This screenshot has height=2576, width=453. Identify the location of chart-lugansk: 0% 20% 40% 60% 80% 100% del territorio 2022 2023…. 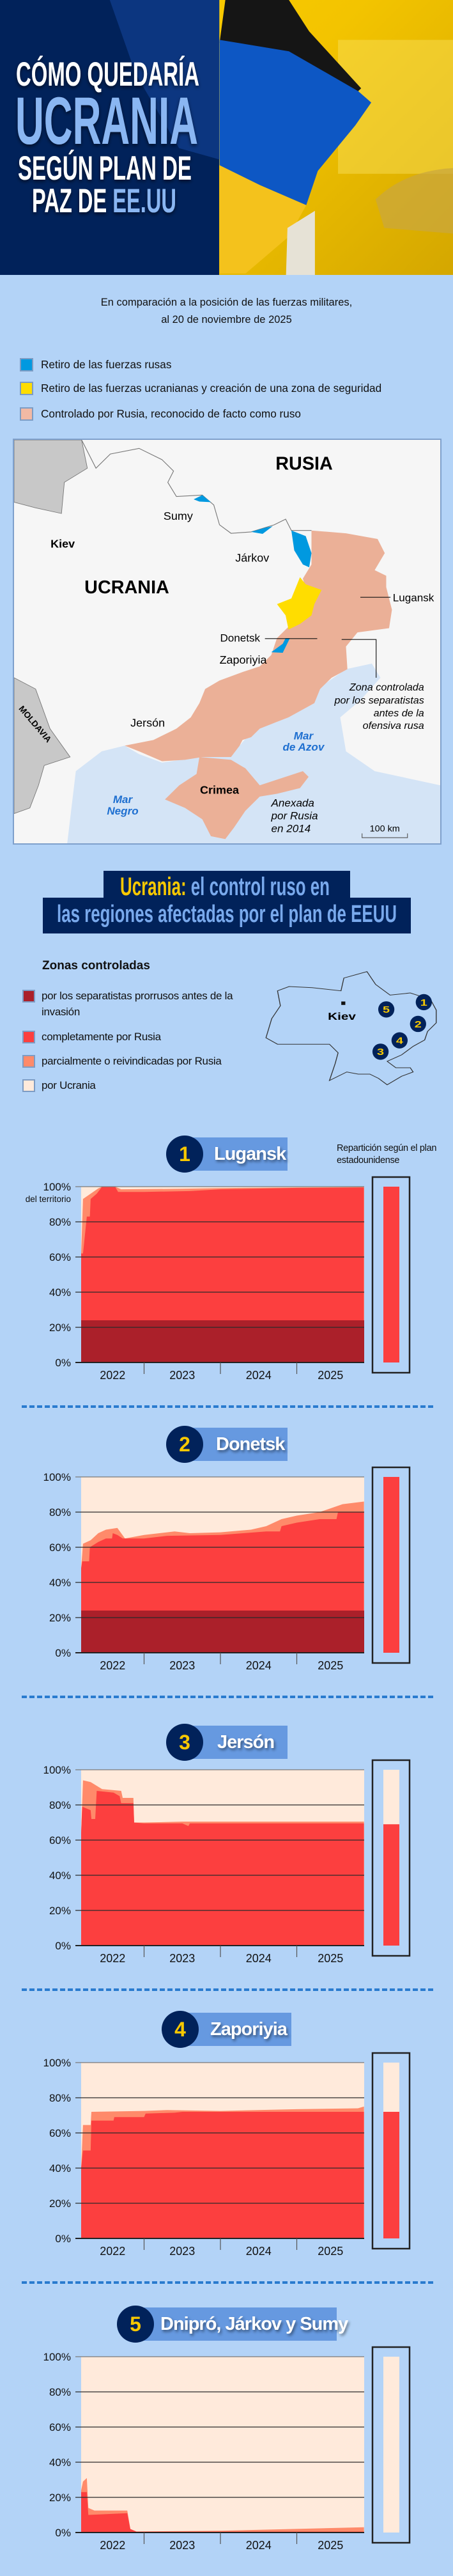
(226, 1284).